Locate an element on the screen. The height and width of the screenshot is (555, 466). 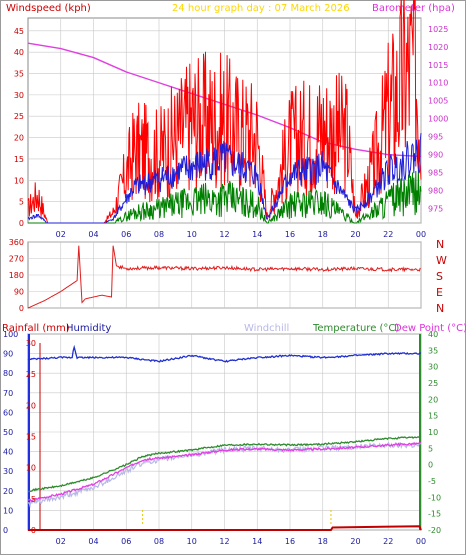
temp-x-tick: 10 is located at coordinates (192, 541).